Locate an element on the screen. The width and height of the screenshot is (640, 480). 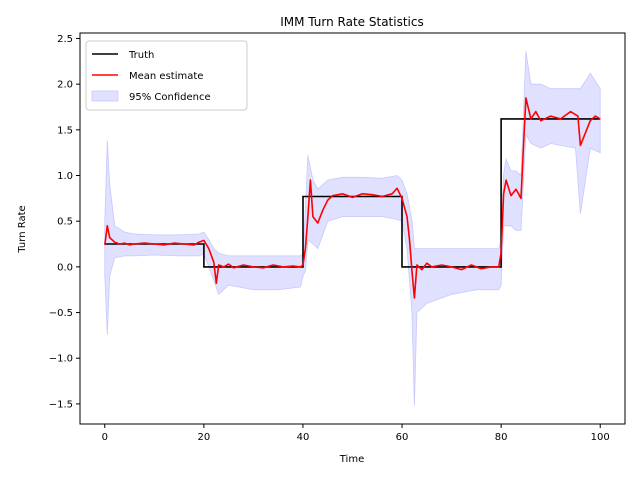
y-tick-label: −1.5 is located at coordinates (61, 404).